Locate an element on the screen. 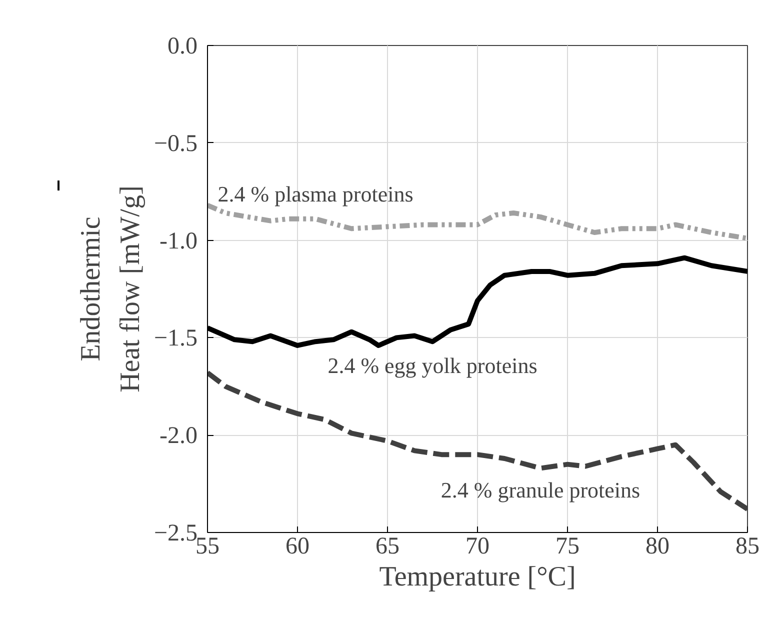 Image resolution: width=763 pixels, height=634 pixels. x-tick-label: 60 is located at coordinates (298, 547).